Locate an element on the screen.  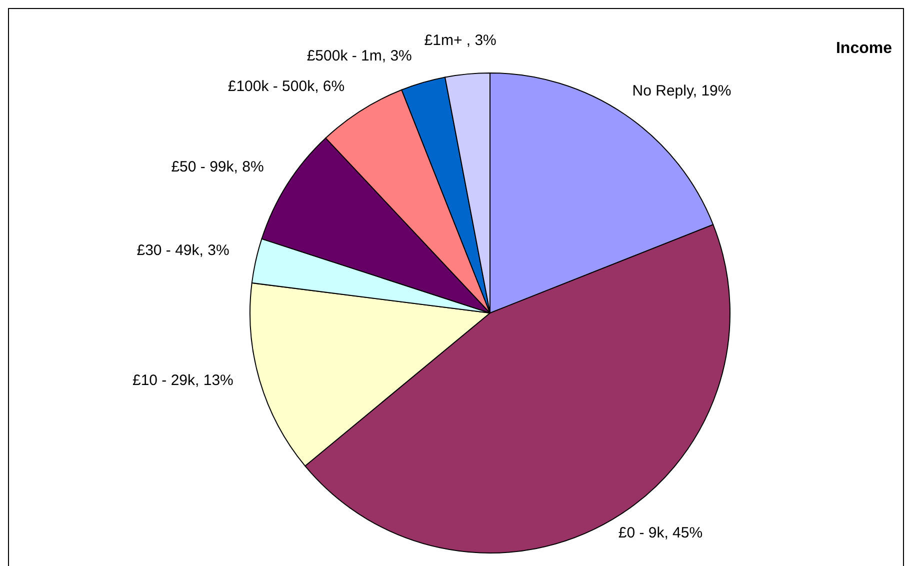
data-label: , 6% is located at coordinates (329, 86).